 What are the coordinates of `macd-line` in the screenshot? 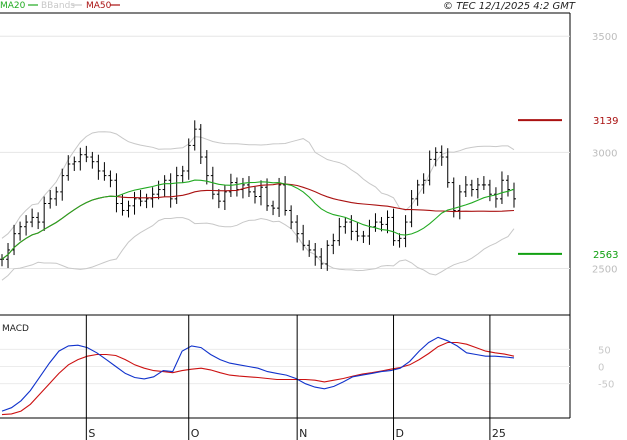 It's located at (258, 374).